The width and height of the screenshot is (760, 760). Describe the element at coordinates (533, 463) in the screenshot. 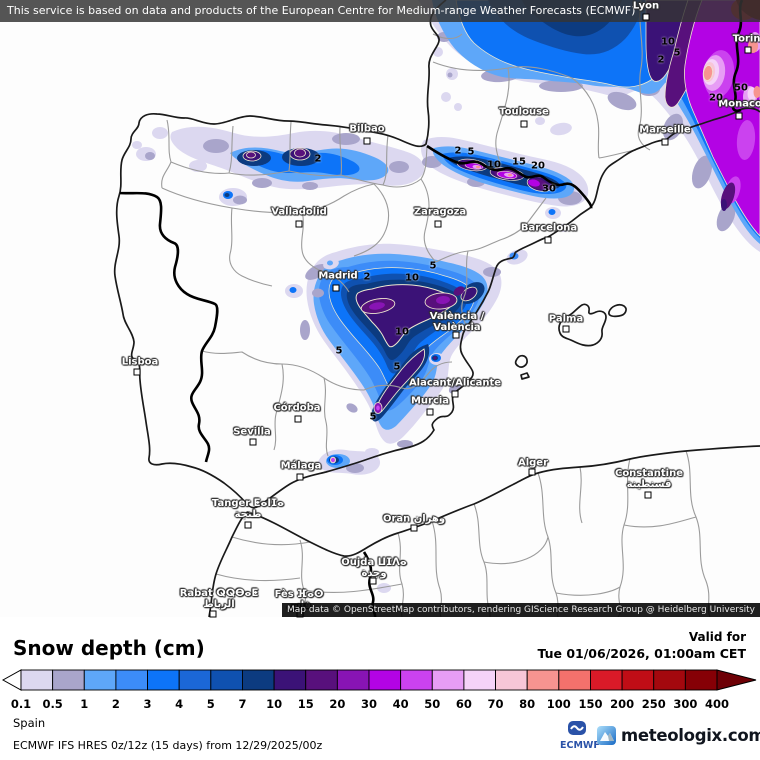

I see `city-label-alger: Alger` at that location.